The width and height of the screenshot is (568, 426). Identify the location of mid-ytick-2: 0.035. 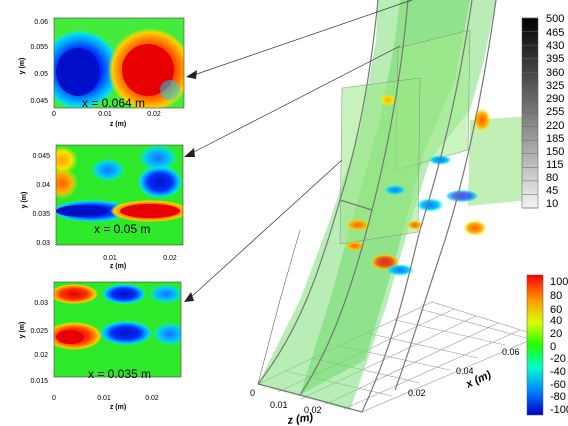
(41, 214).